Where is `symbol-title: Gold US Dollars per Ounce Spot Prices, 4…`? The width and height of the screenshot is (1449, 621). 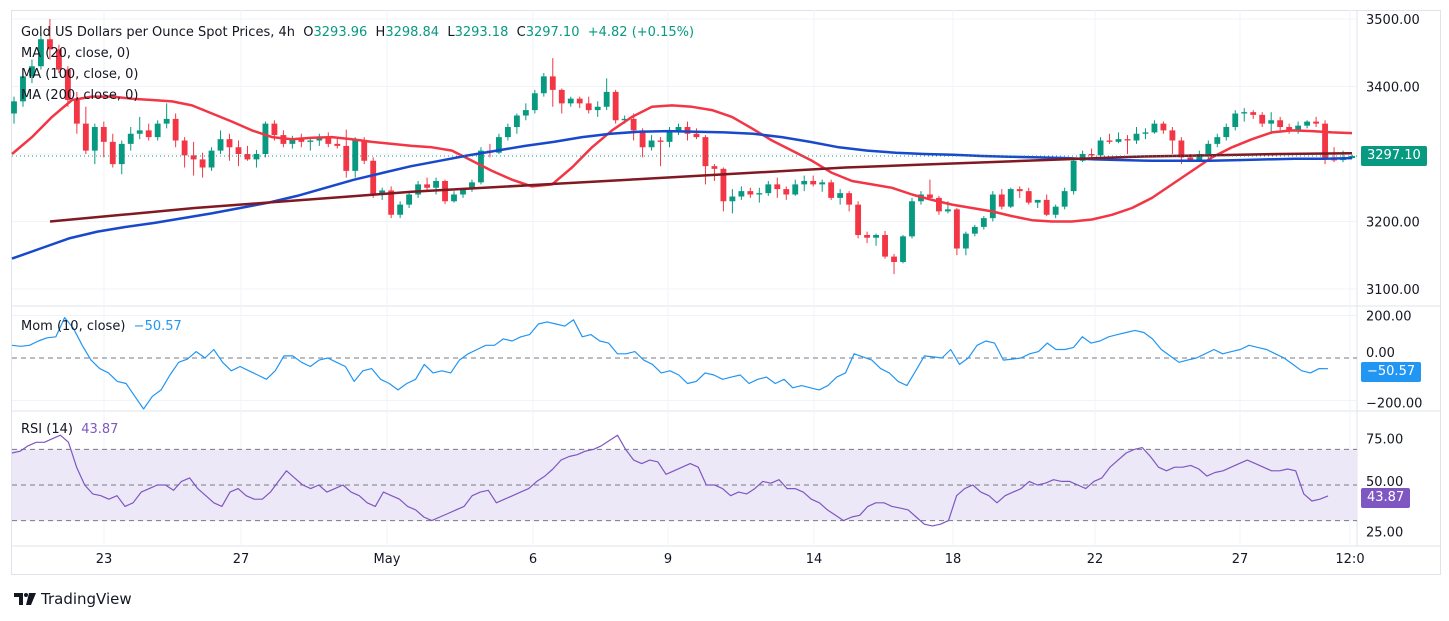 symbol-title: Gold US Dollars per Ounce Spot Prices, 4… is located at coordinates (158, 32).